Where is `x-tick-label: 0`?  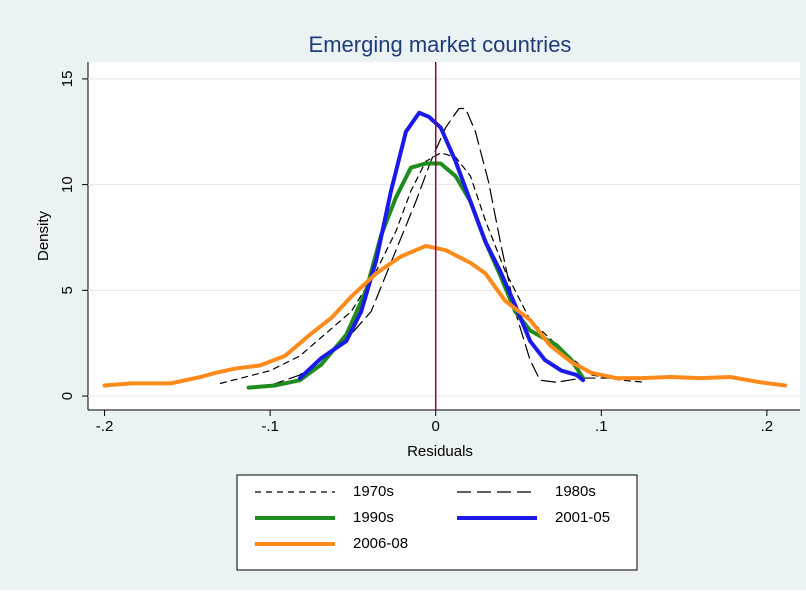 x-tick-label: 0 is located at coordinates (436, 426).